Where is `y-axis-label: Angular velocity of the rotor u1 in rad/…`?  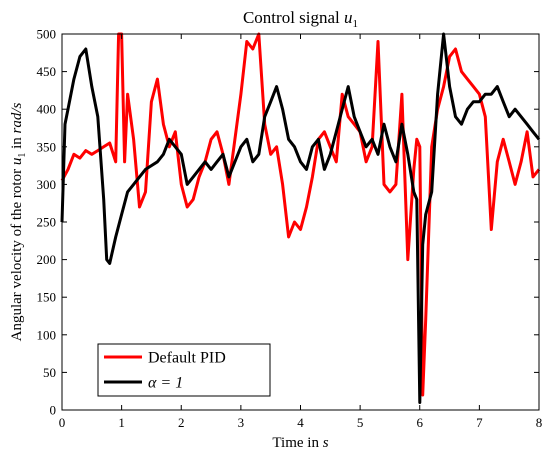 y-axis-label: Angular velocity of the rotor u1 in rad/… is located at coordinates (18, 221).